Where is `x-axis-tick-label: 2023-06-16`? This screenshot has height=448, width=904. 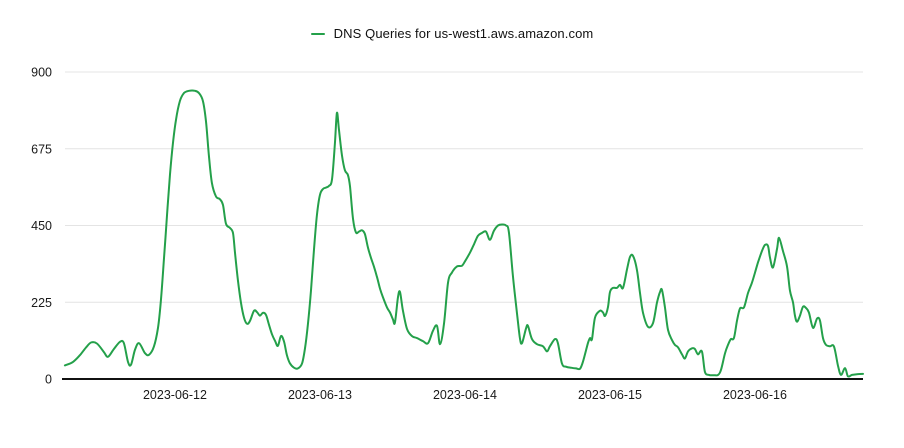
x-axis-tick-label: 2023-06-16 is located at coordinates (755, 395).